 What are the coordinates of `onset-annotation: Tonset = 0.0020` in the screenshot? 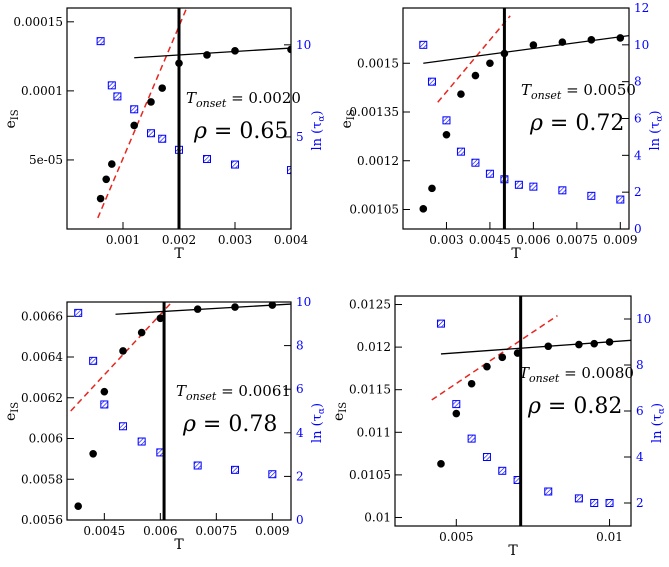 It's located at (243, 99).